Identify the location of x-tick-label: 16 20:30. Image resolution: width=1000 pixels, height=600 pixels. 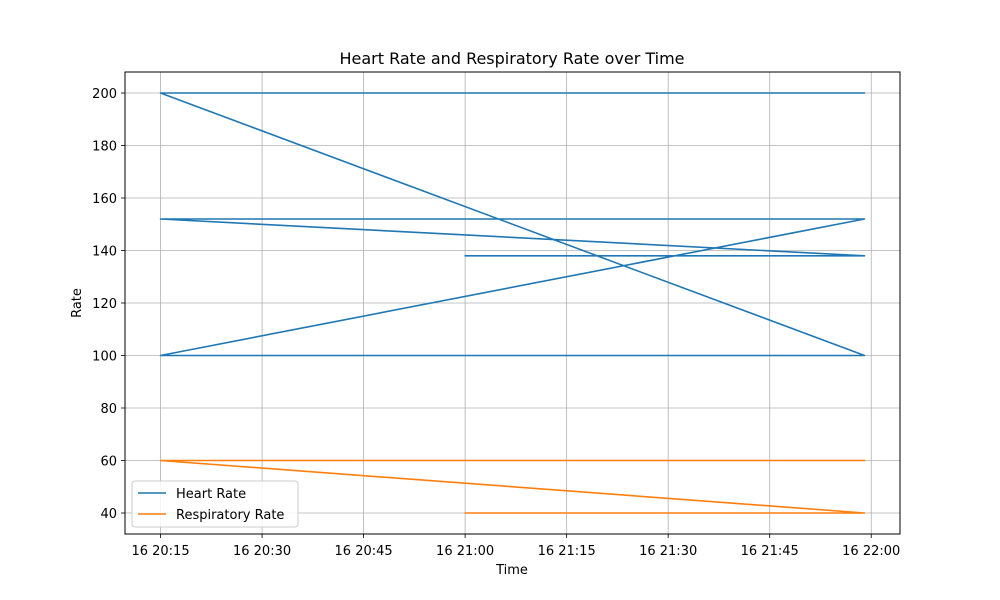
(262, 551).